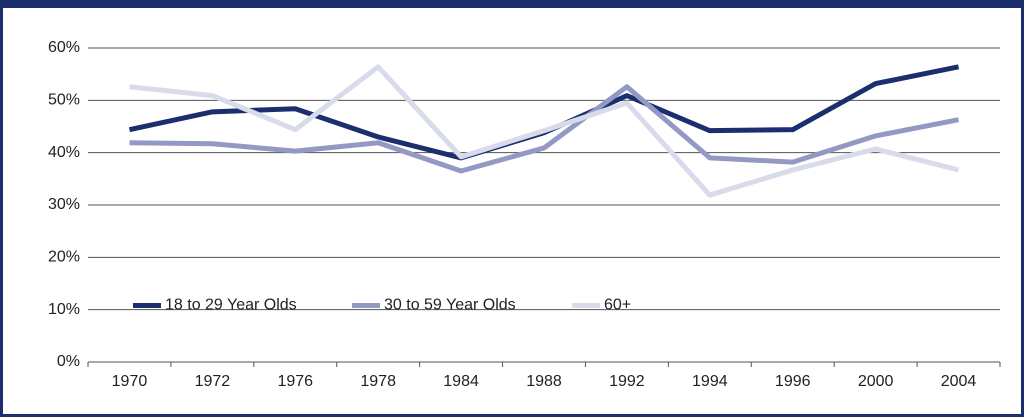 This screenshot has height=417, width=1024. I want to click on x-tick-label: 1978, so click(378, 381).